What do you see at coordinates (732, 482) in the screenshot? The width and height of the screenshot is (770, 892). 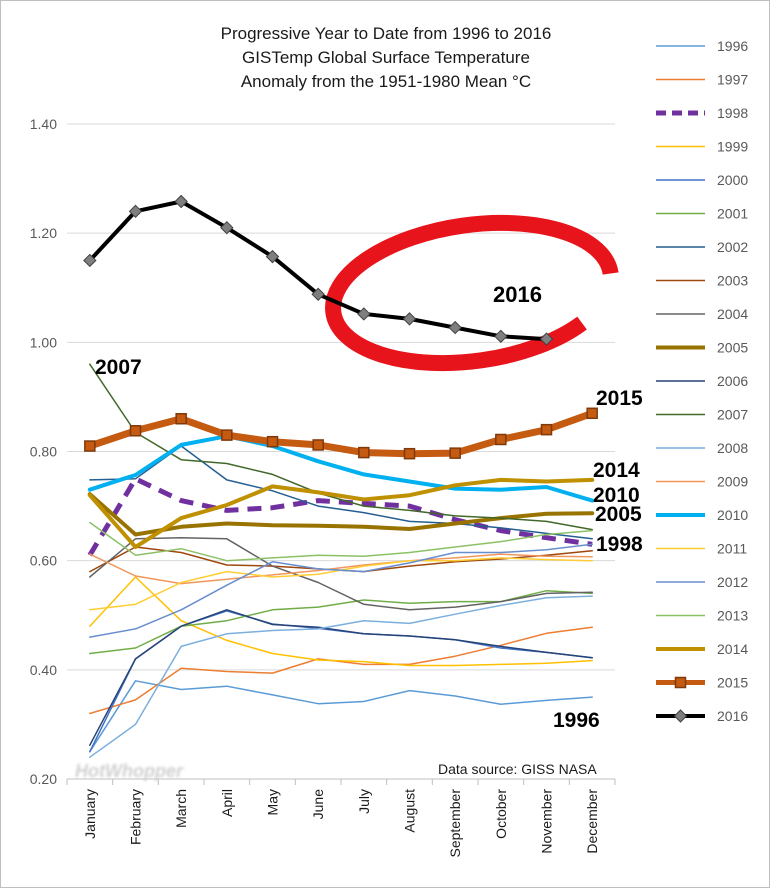 I see `legend-label: 2009` at bounding box center [732, 482].